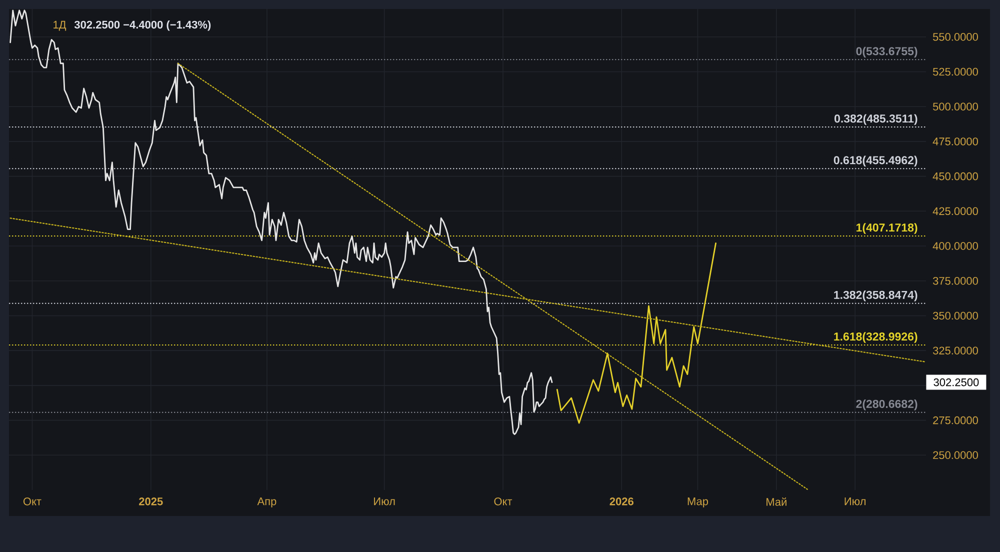  What do you see at coordinates (776, 502) in the screenshot?
I see `x-tick-label: Май` at bounding box center [776, 502].